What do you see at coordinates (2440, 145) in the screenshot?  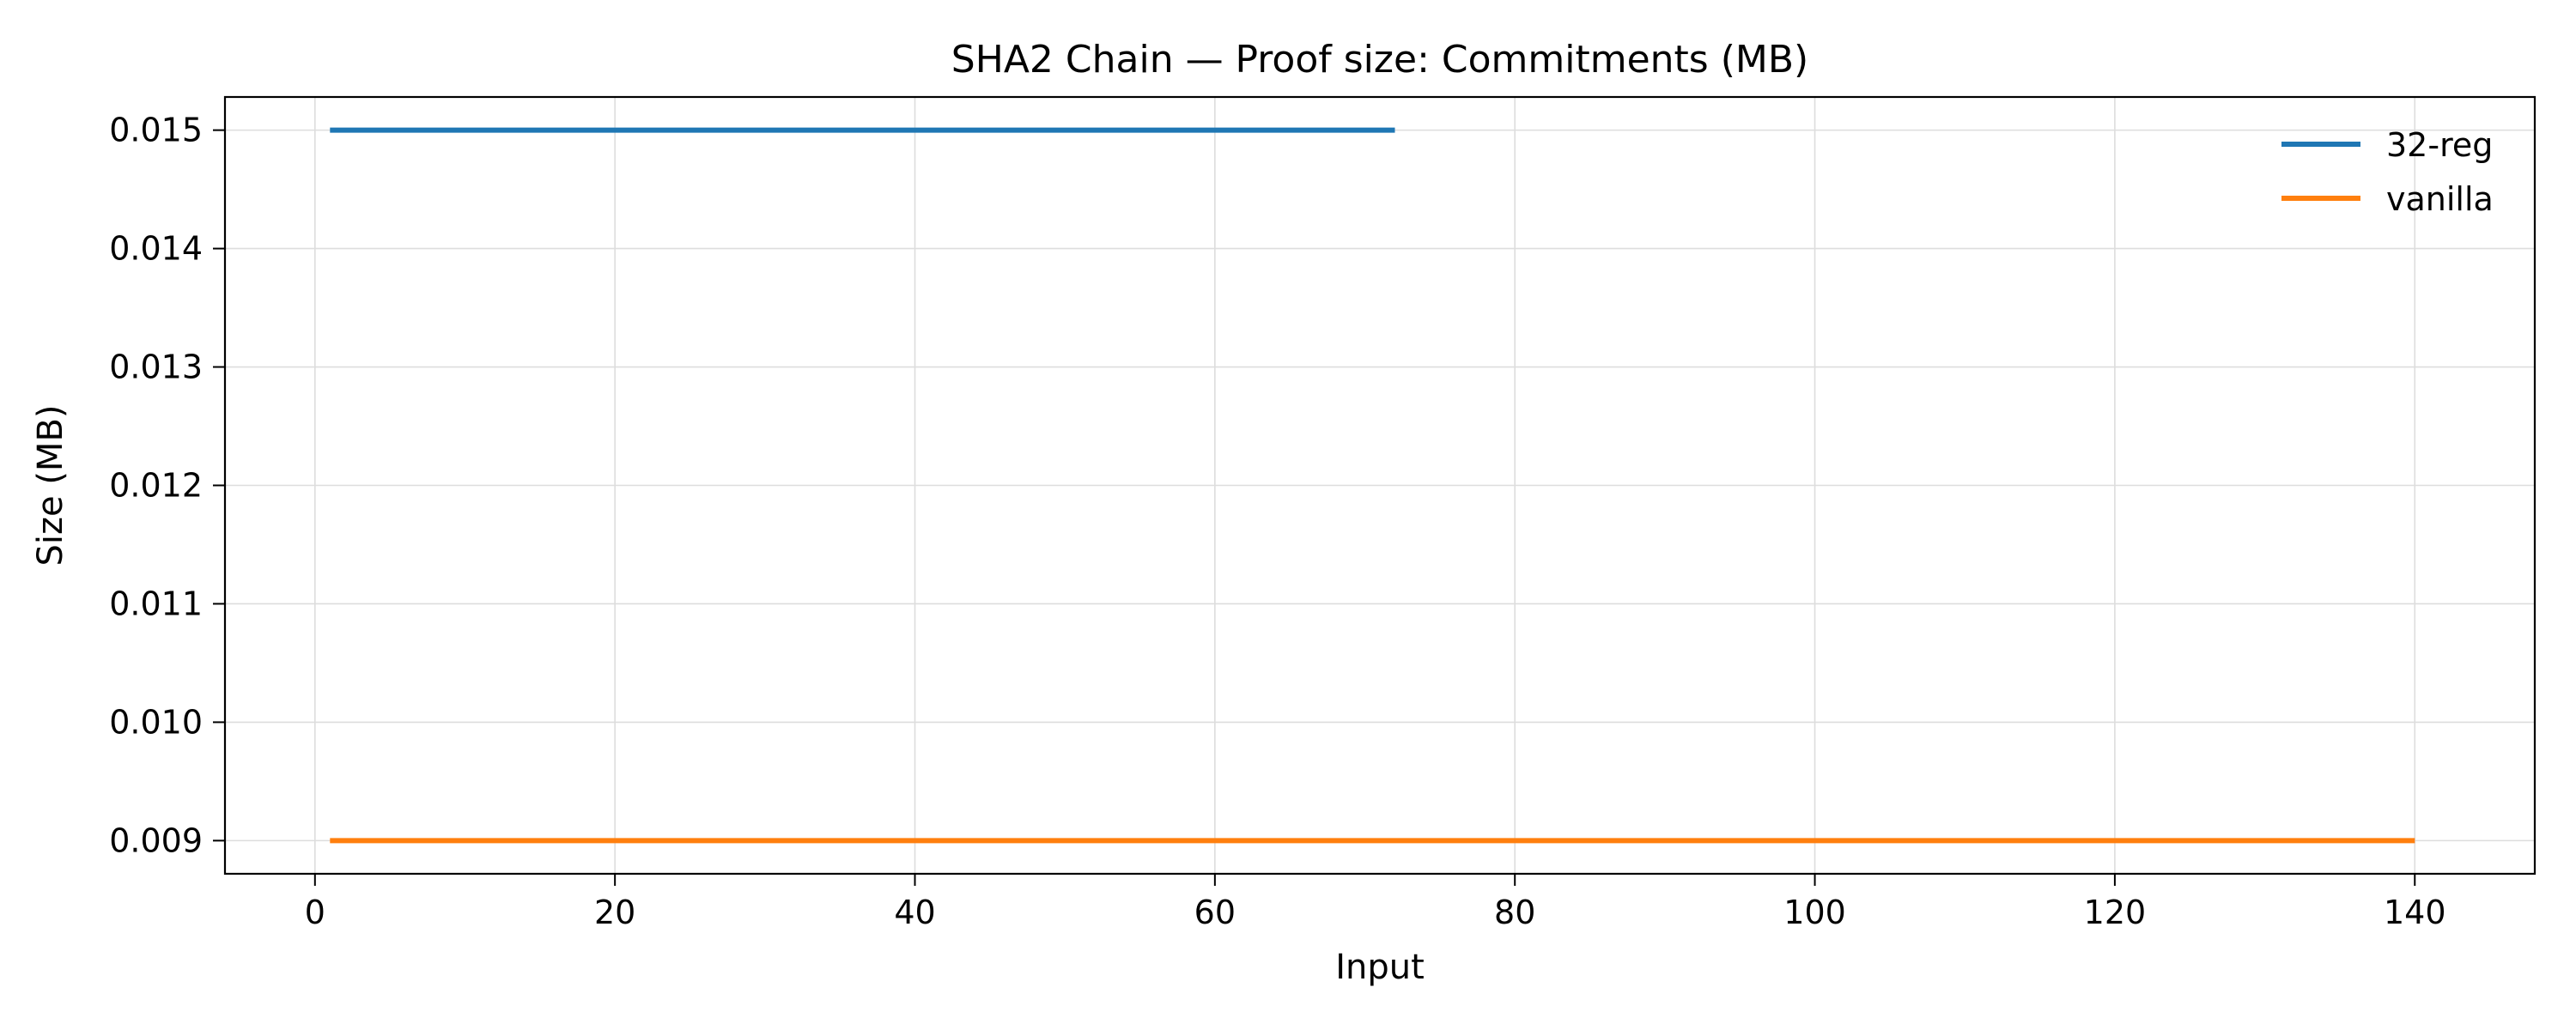 I see `legend-label: 32-reg` at bounding box center [2440, 145].